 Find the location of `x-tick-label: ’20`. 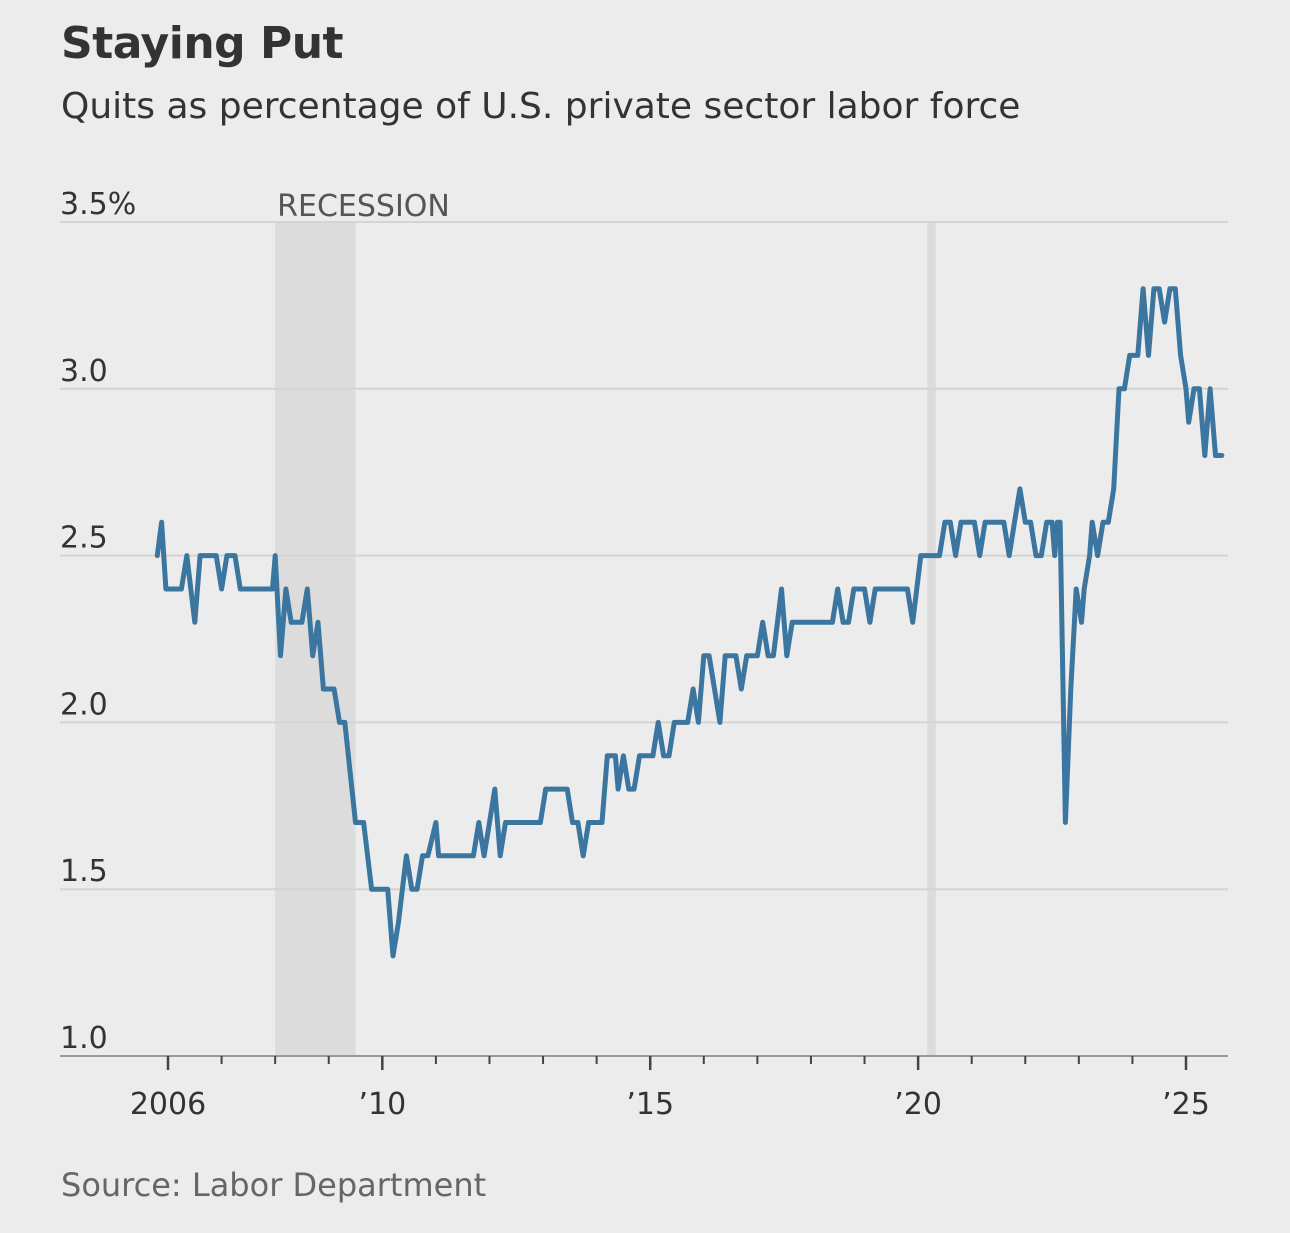

x-tick-label: ’20 is located at coordinates (918, 1104).